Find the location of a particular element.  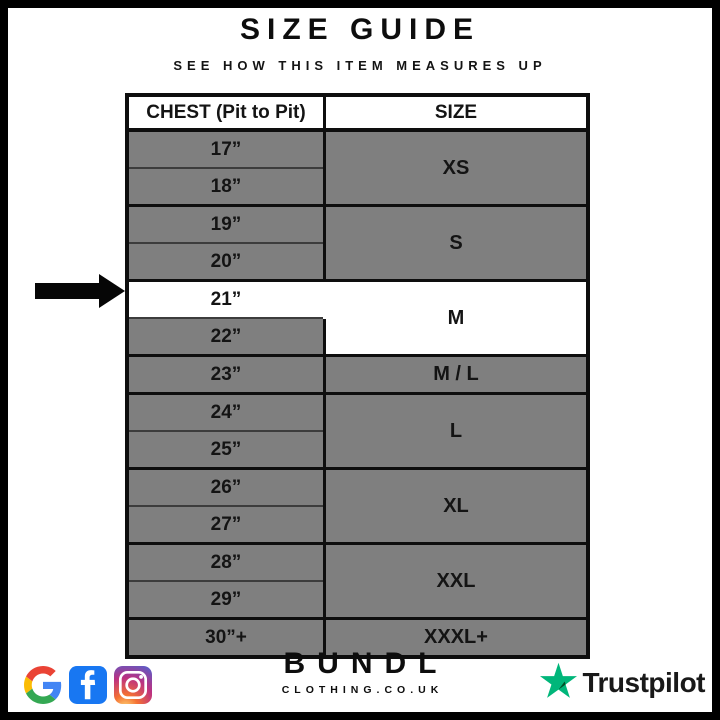

highlighted-size-cell: M is located at coordinates (456, 317).